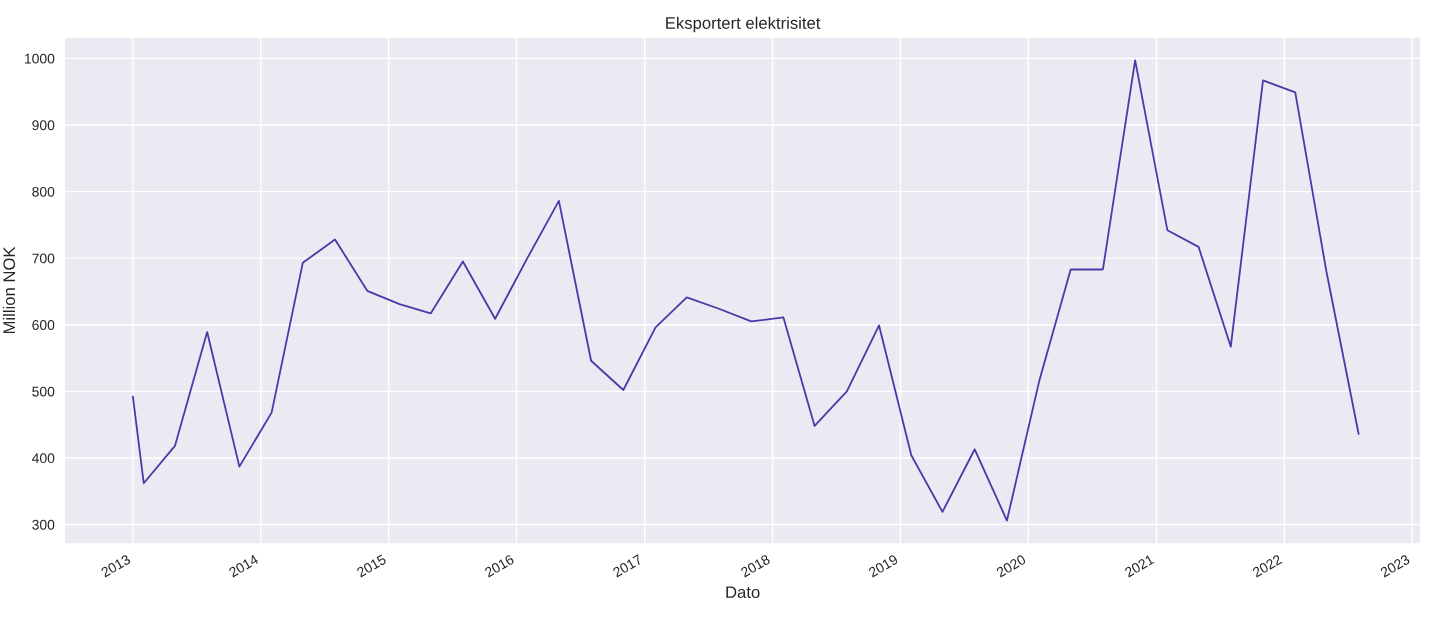 Image resolution: width=1435 pixels, height=618 pixels. I want to click on y-tick-label: 700, so click(43, 258).